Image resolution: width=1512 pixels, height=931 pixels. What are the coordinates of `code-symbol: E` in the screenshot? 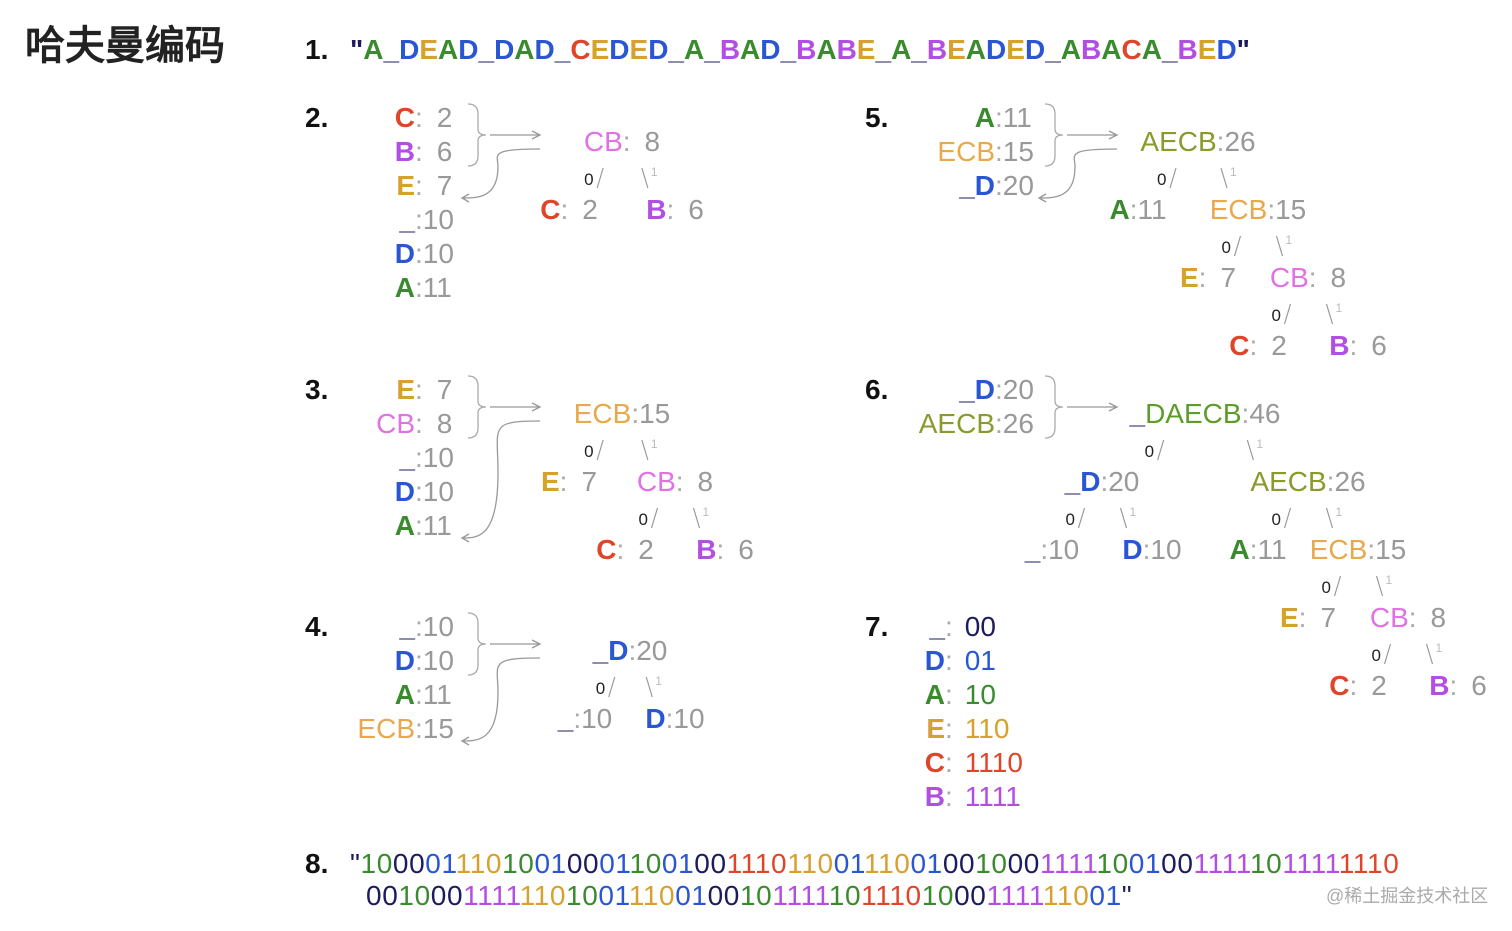 It's located at (845, 729).